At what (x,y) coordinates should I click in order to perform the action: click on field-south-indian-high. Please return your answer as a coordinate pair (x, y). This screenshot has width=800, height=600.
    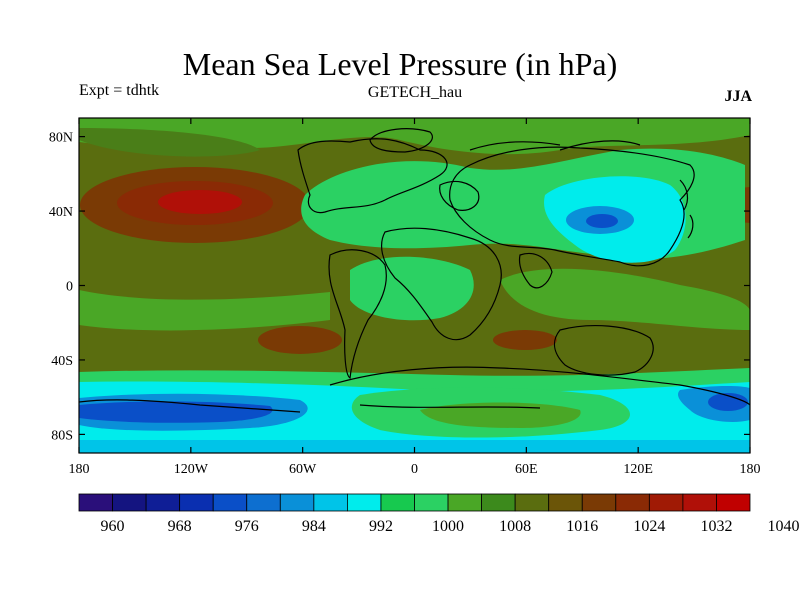
    Looking at the image, I should click on (525, 340).